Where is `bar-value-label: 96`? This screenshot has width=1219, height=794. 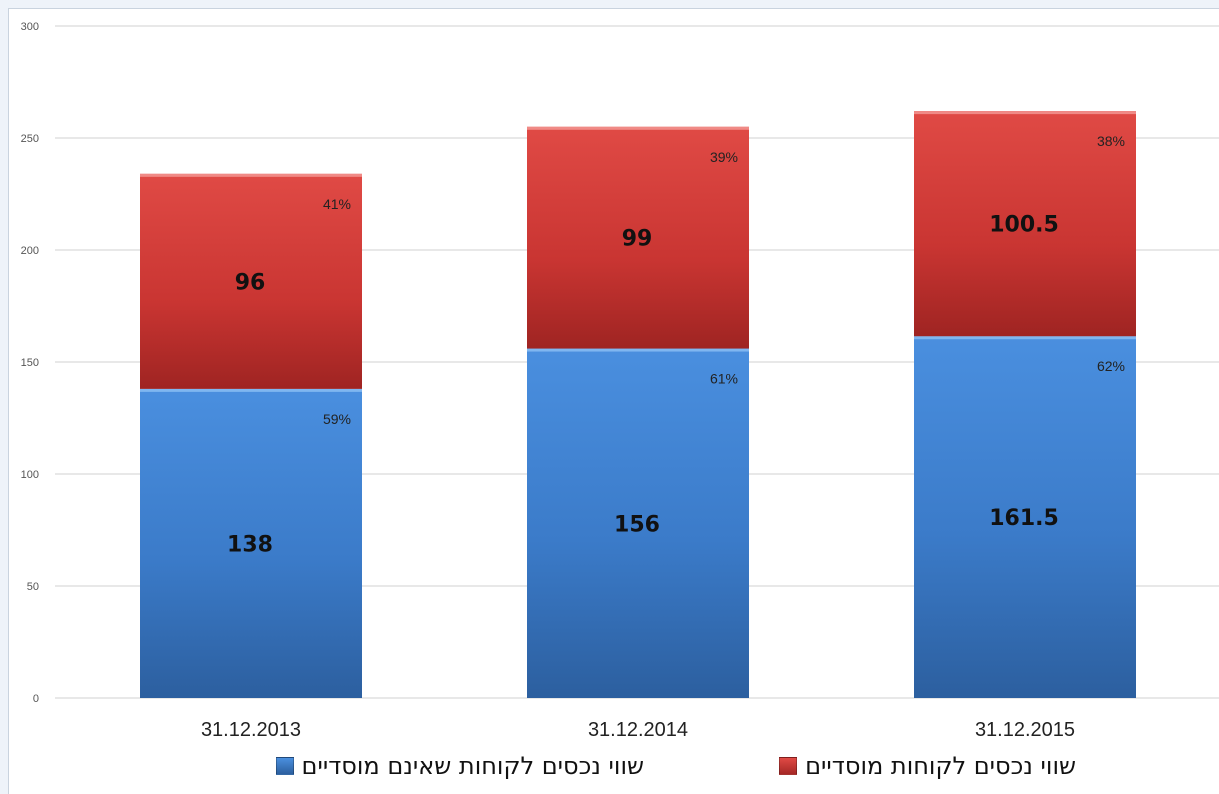 bar-value-label: 96 is located at coordinates (250, 282).